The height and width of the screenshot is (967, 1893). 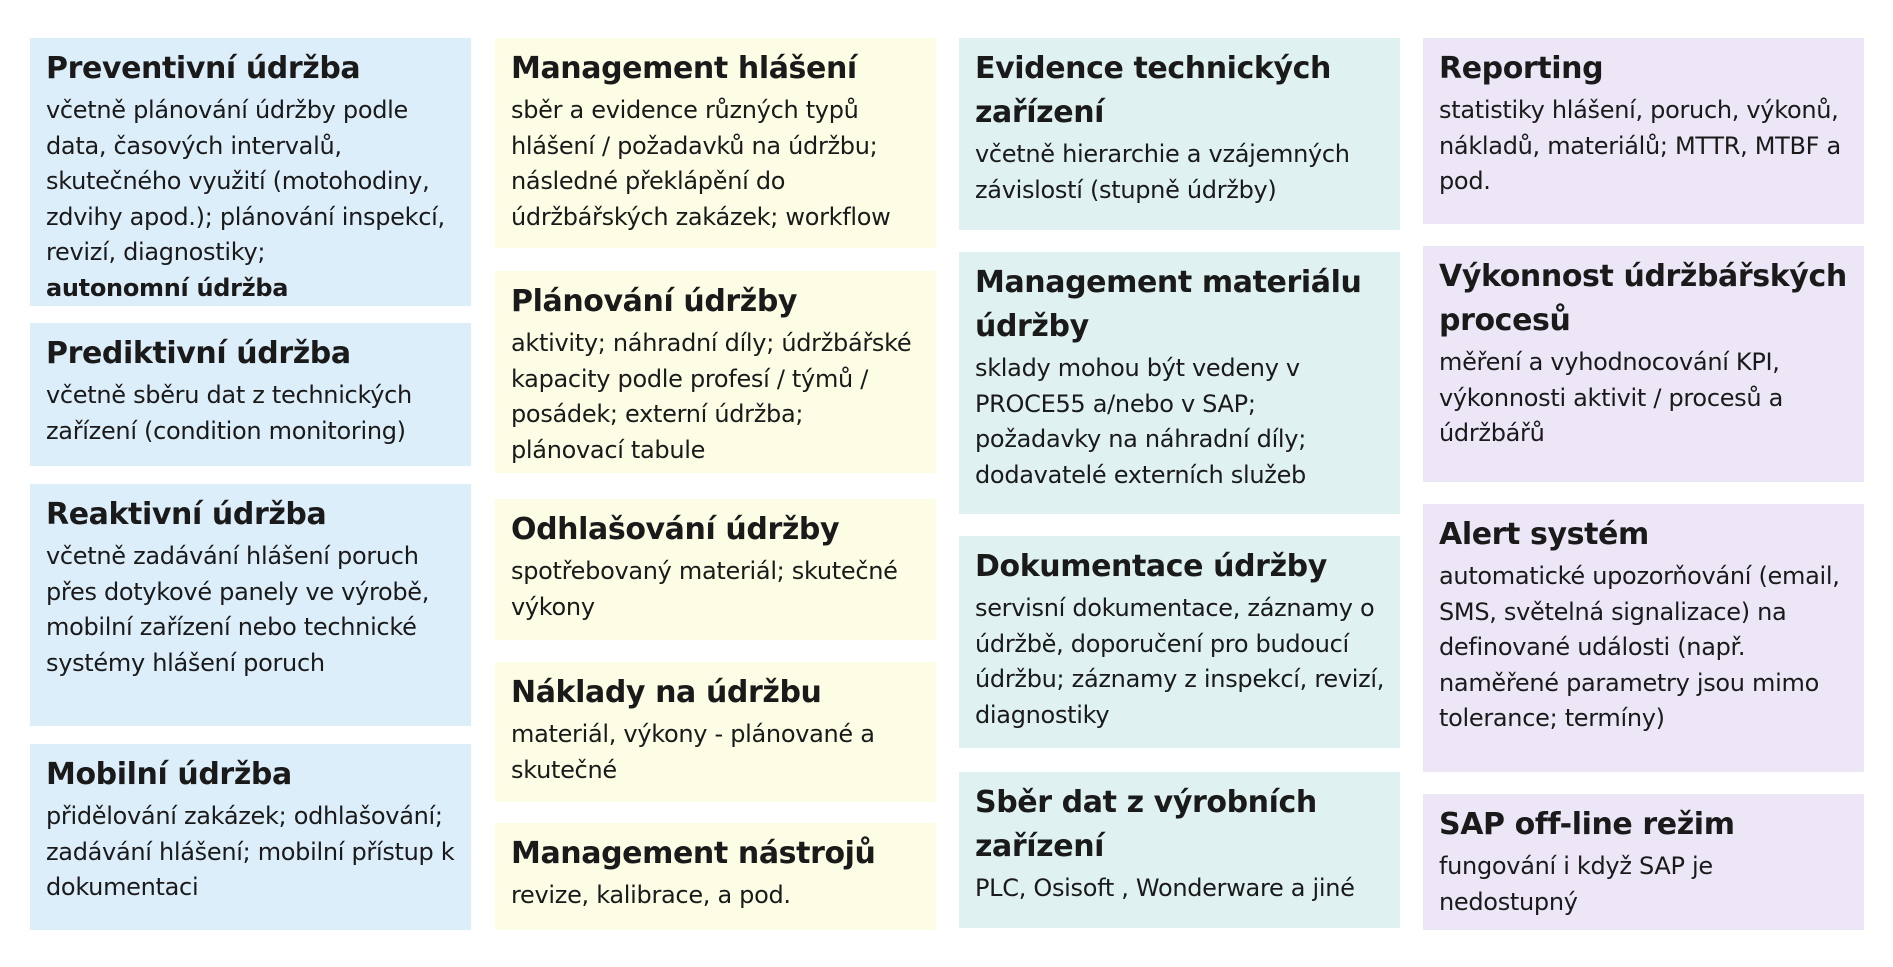 I want to click on card-title: Alert systém, so click(x=1544, y=534).